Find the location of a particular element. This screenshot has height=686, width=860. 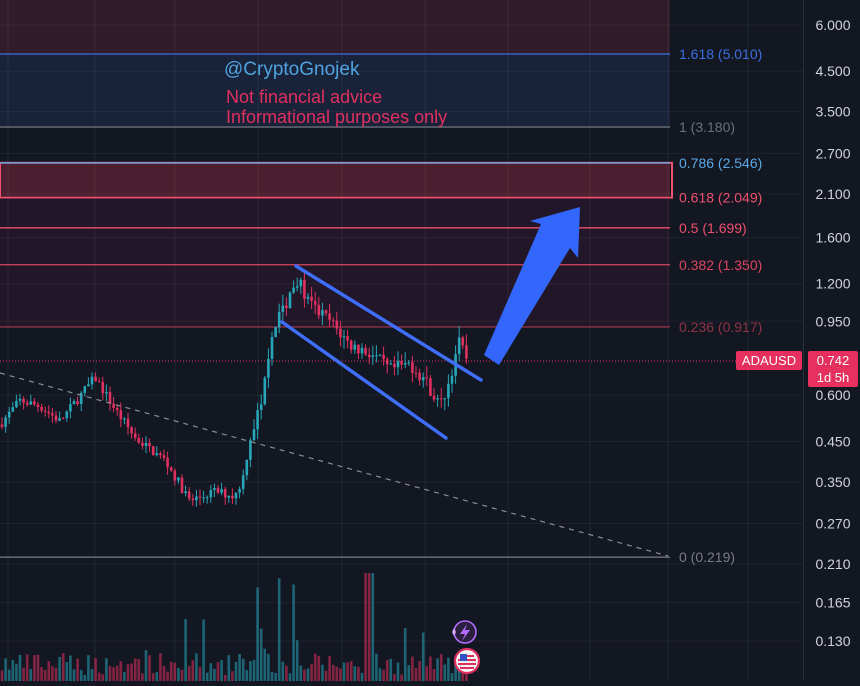

last-price-marker: ADAUSD 0.742 1d 5h is located at coordinates (797, 369).